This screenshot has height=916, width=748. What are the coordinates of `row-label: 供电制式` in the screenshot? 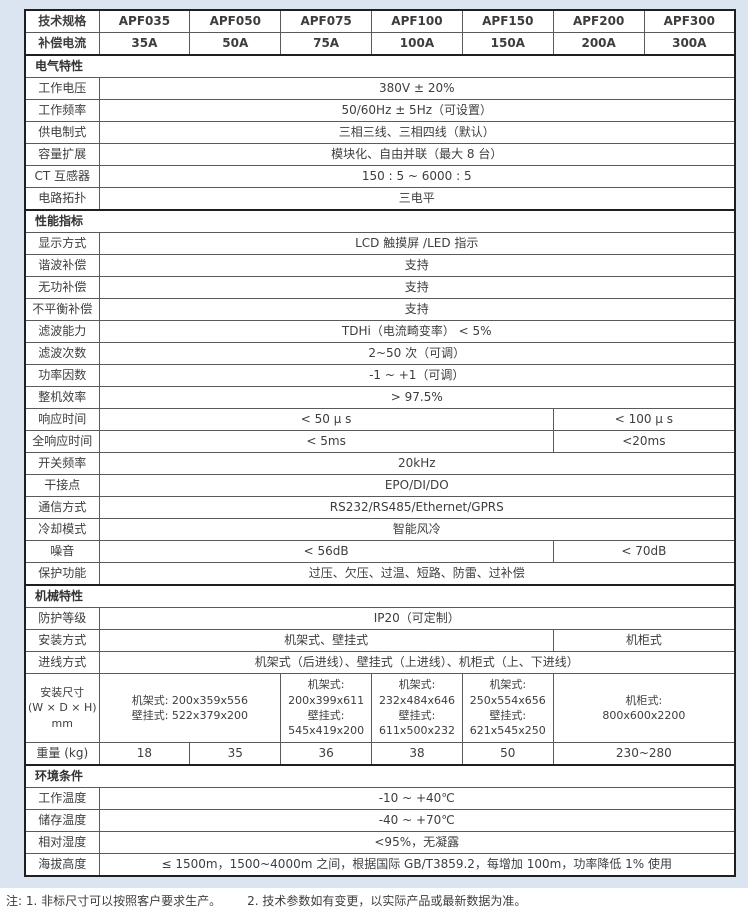 It's located at (62, 132).